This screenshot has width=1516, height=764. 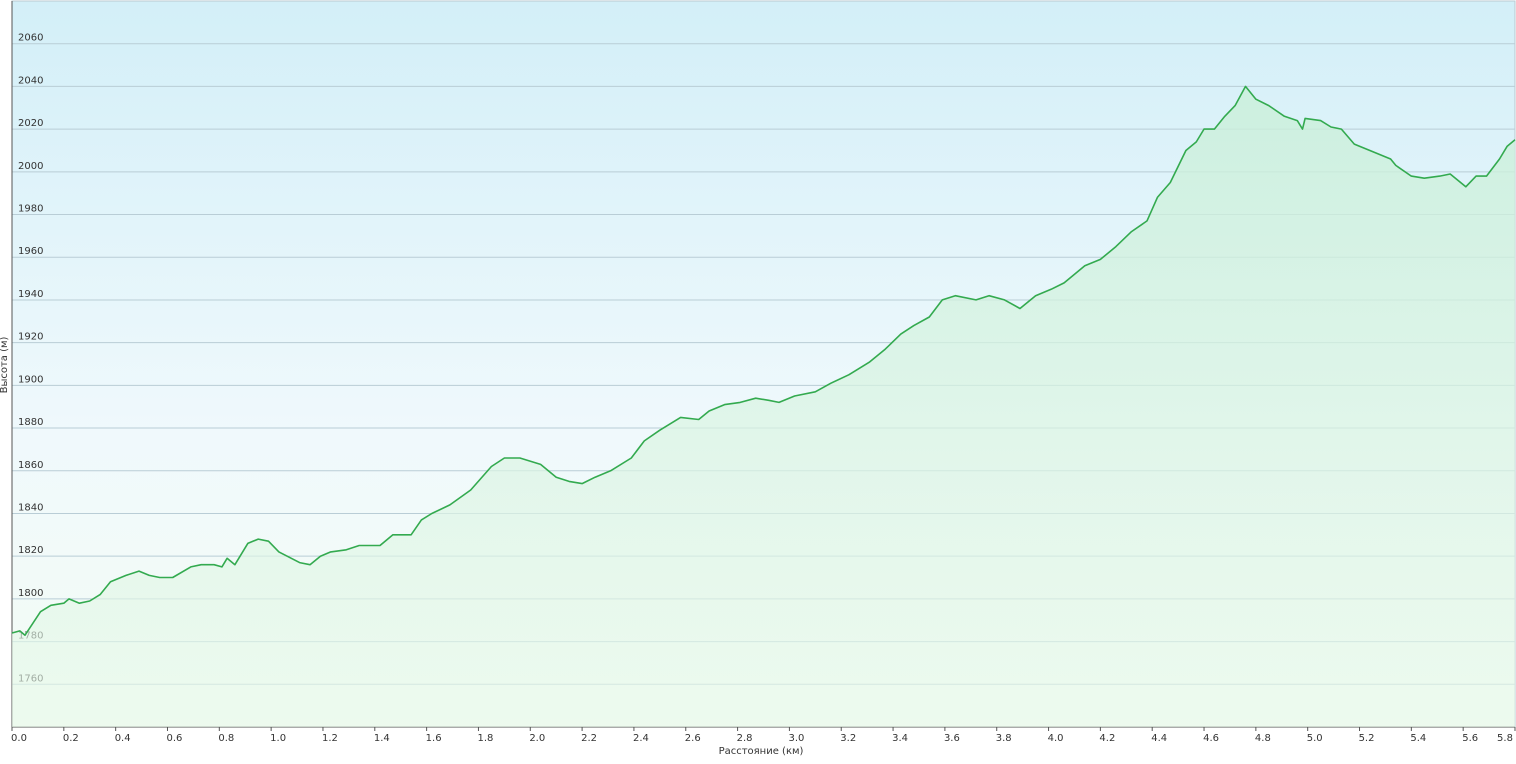 What do you see at coordinates (693, 738) in the screenshot?
I see `x-tick-label: 2.6` at bounding box center [693, 738].